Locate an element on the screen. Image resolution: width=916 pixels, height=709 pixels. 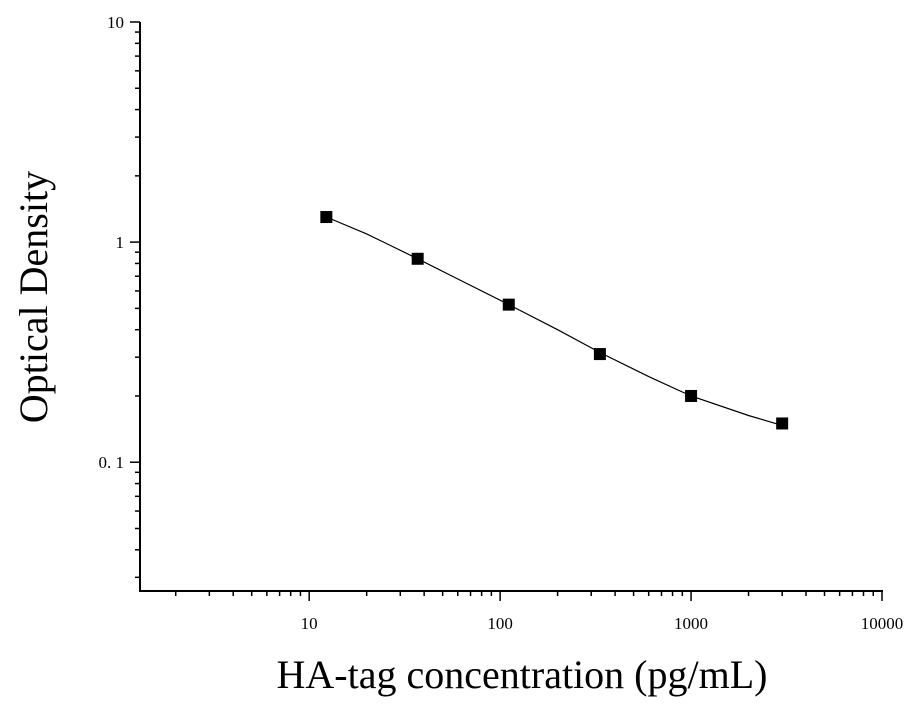
x-tick-label: 1000 is located at coordinates (691, 623).